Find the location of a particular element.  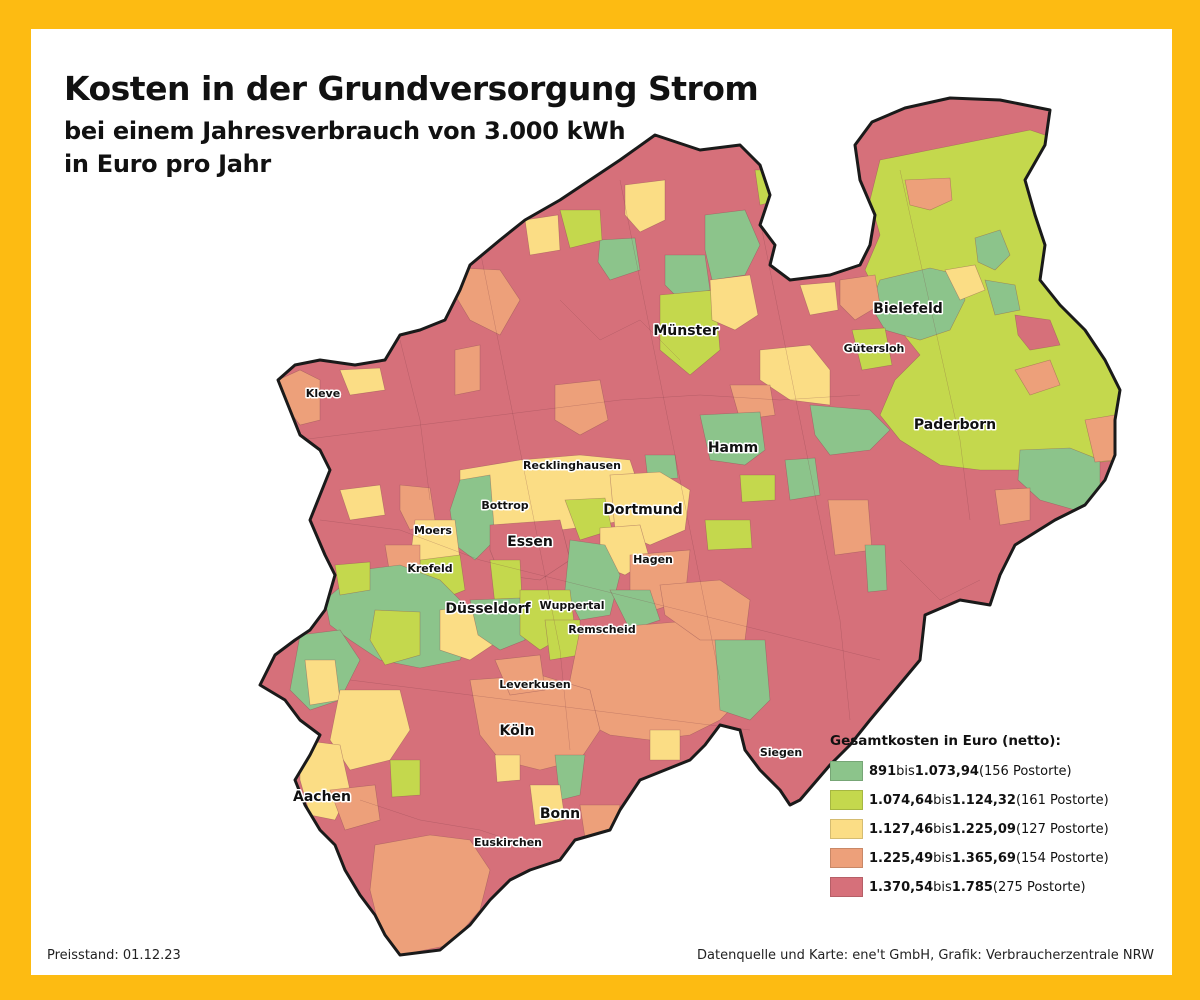

map-subtitle-line2: in Euro pro Jahr is located at coordinates (167, 164).